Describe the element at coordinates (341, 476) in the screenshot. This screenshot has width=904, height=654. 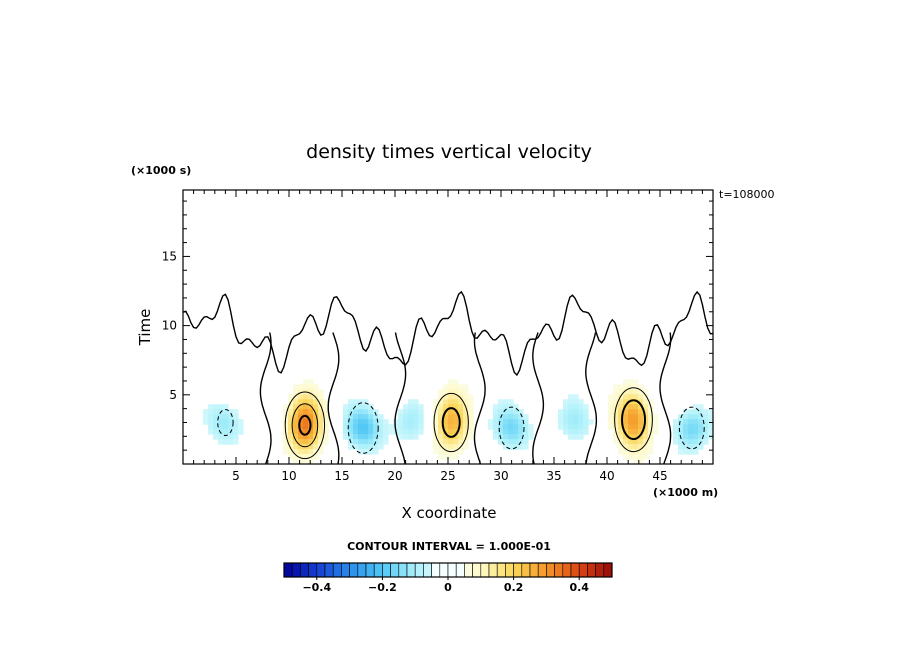
I see `x-tick-label: 15` at that location.